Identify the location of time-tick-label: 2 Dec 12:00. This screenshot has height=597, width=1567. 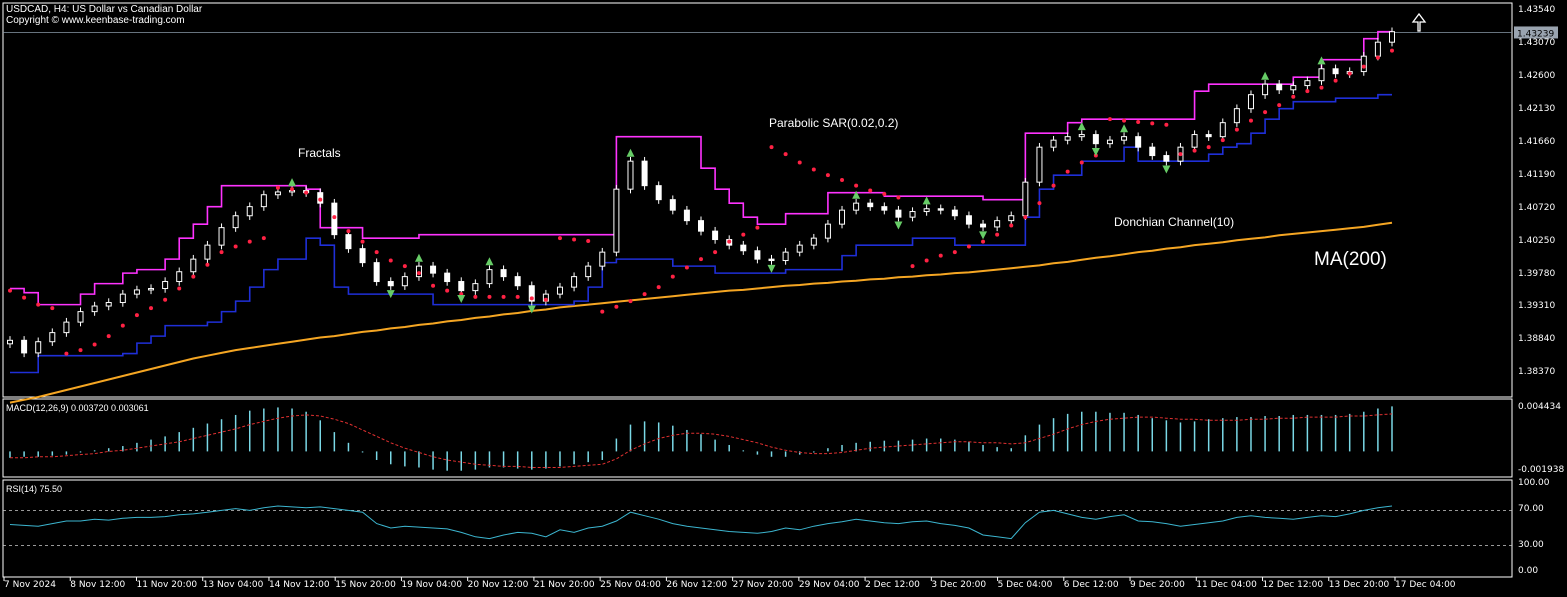
(892, 585).